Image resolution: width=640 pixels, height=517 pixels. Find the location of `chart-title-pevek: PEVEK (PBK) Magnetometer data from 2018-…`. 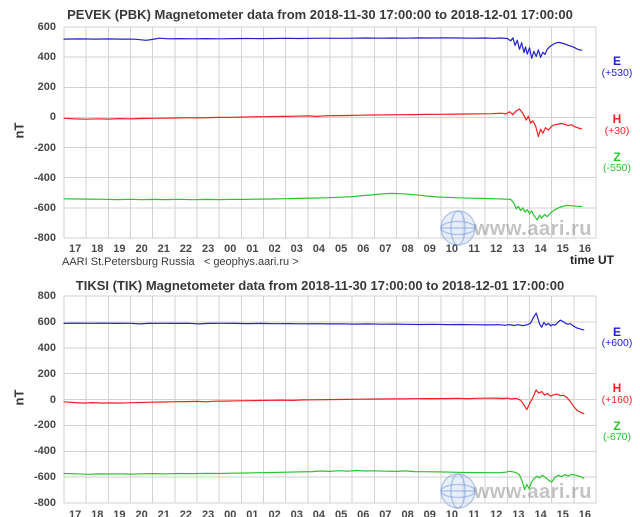

chart-title-pevek: PEVEK (PBK) Magnetometer data from 2018-… is located at coordinates (320, 14).